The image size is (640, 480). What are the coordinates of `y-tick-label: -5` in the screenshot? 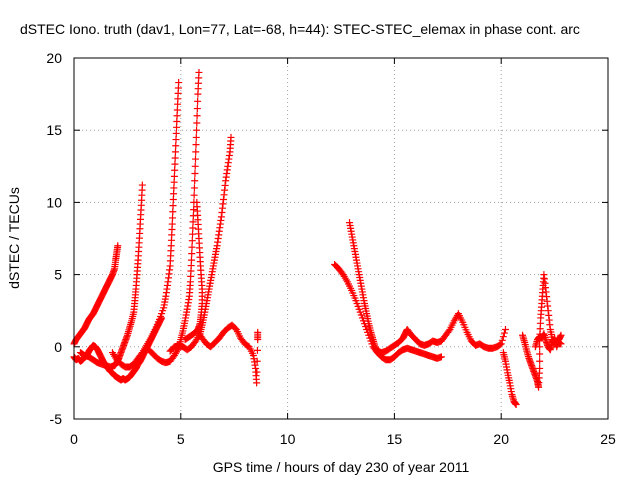 It's located at (56, 419).